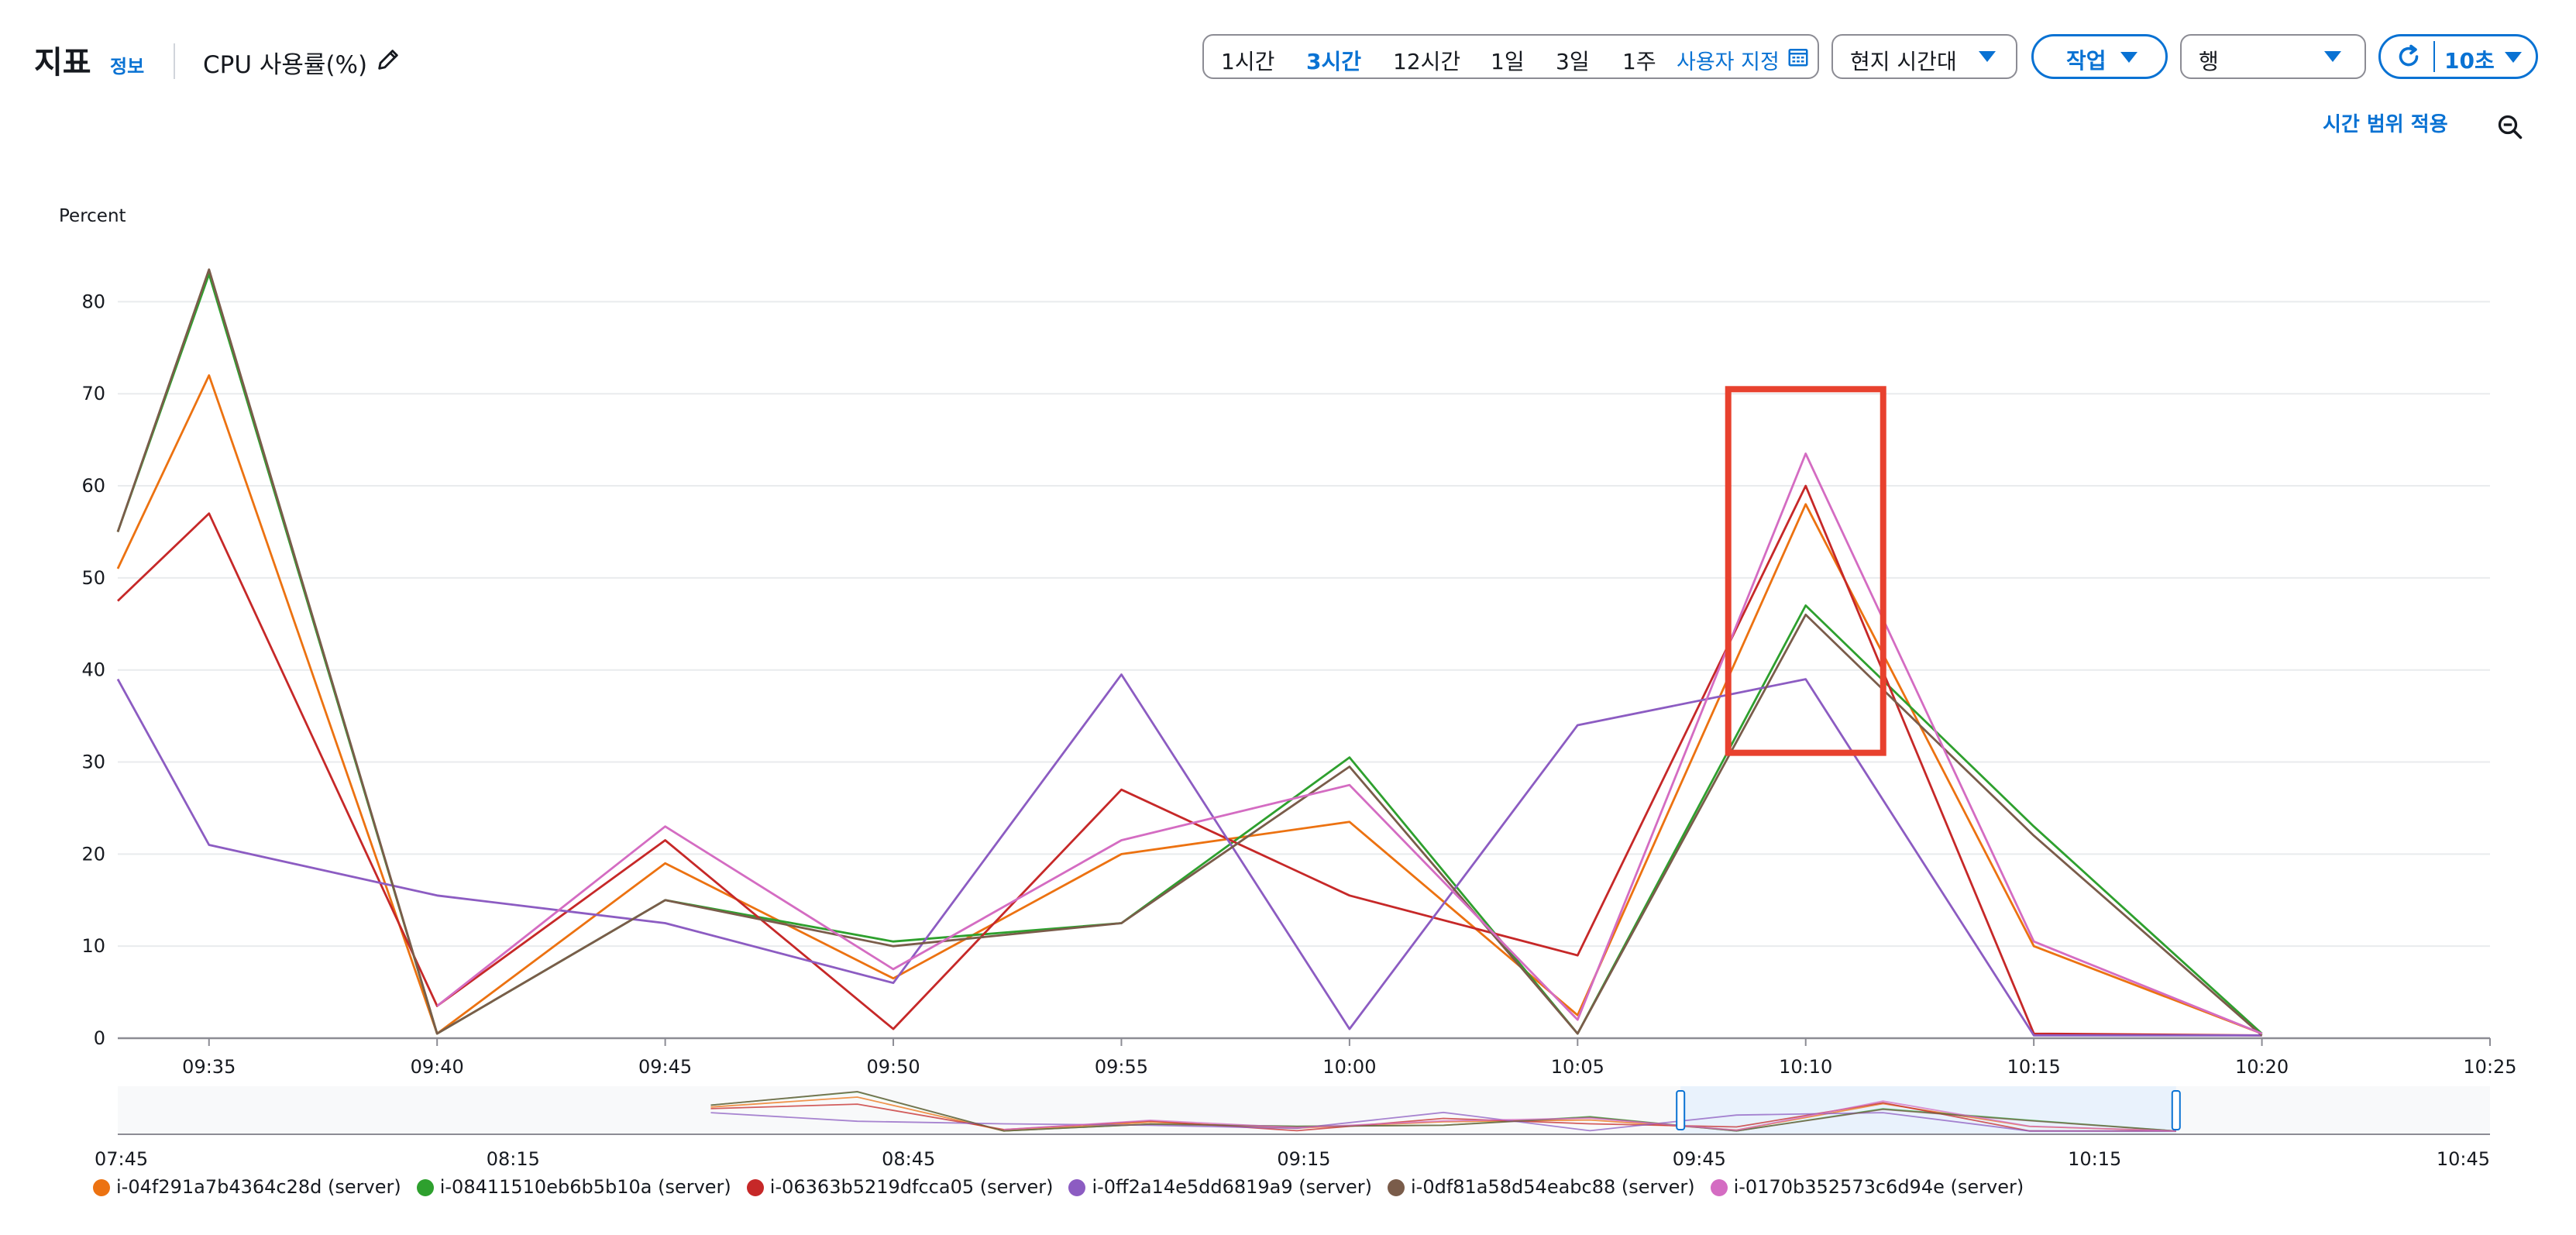 The height and width of the screenshot is (1235, 2576). What do you see at coordinates (93, 854) in the screenshot?
I see `y-tick-label: 20` at bounding box center [93, 854].